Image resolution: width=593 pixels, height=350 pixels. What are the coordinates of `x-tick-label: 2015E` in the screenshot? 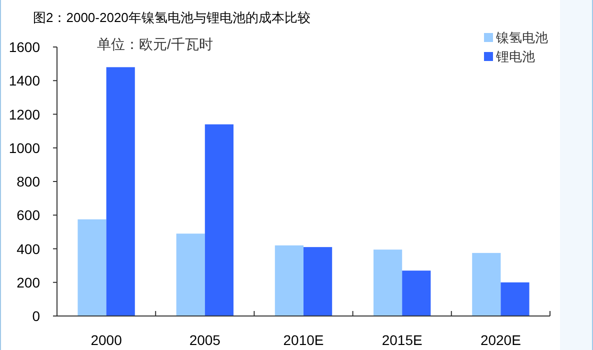 It's located at (402, 340).